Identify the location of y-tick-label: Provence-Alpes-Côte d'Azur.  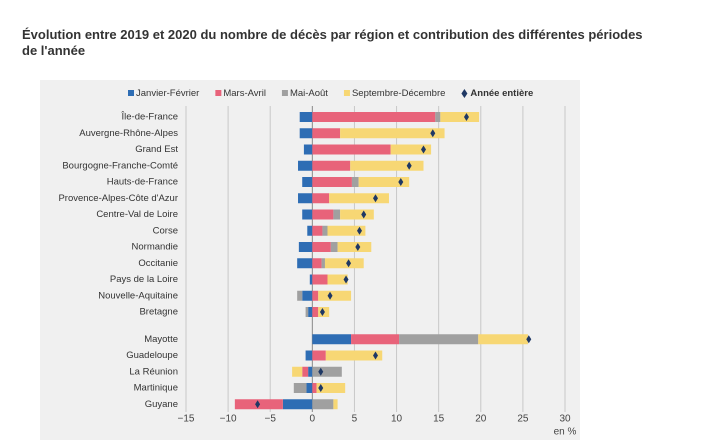
(118, 198).